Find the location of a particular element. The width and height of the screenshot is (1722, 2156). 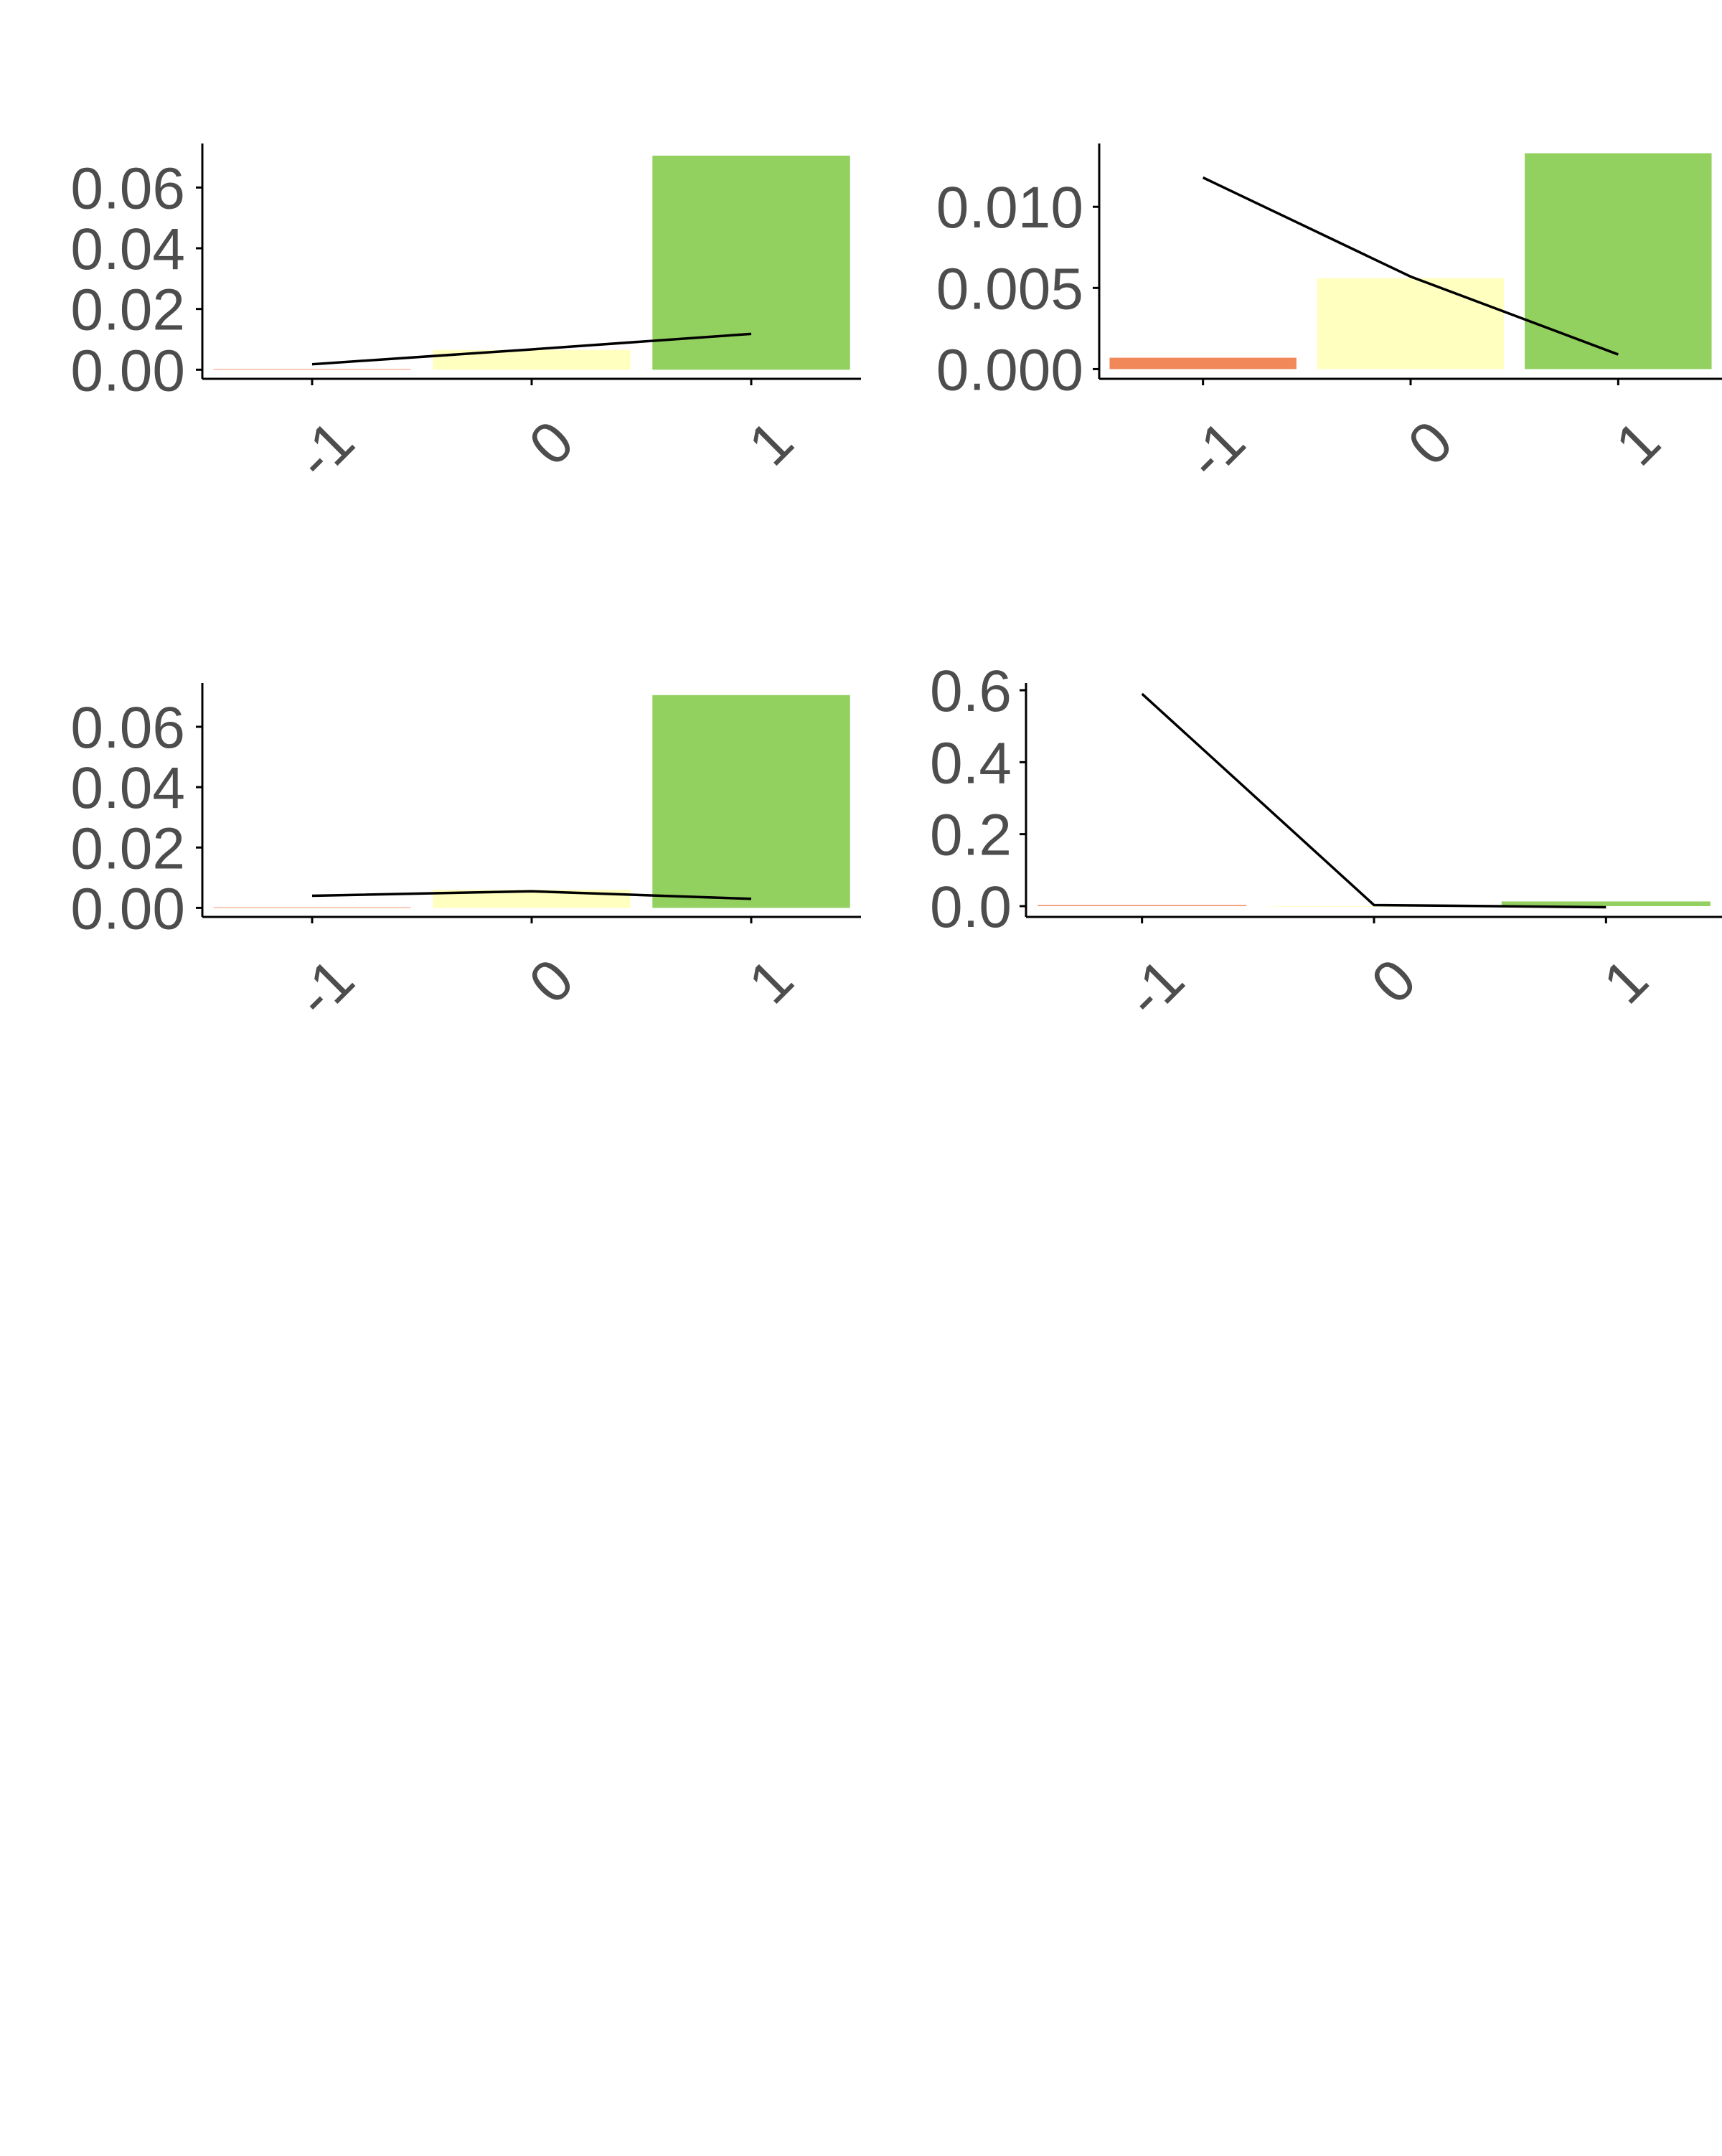

chart-panel-1: 0.000.020.040.06-1 0 1 is located at coordinates (466, 317).